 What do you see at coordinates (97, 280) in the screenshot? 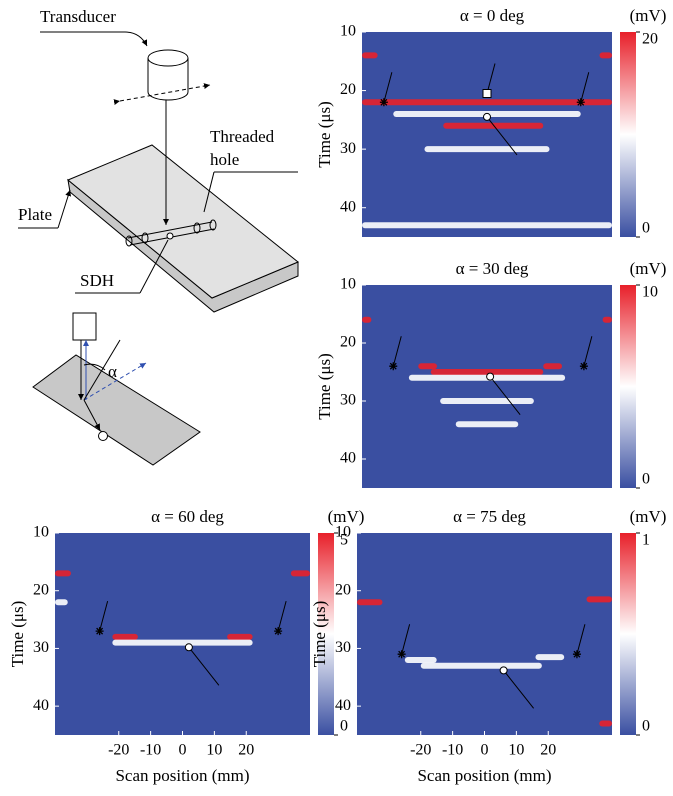
I see `sdh-label: SDH` at bounding box center [97, 280].